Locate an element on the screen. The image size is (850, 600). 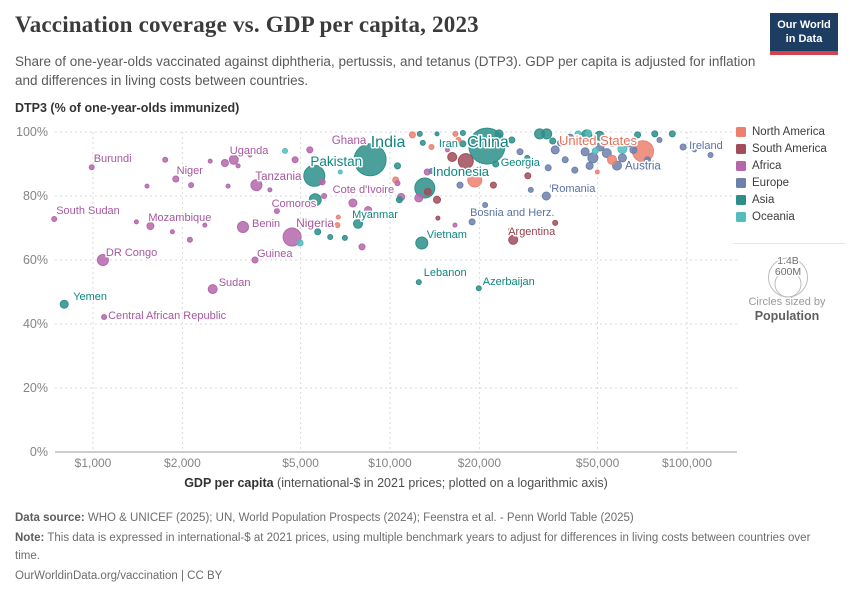
data-point-azerbaijan is located at coordinates (478, 288).